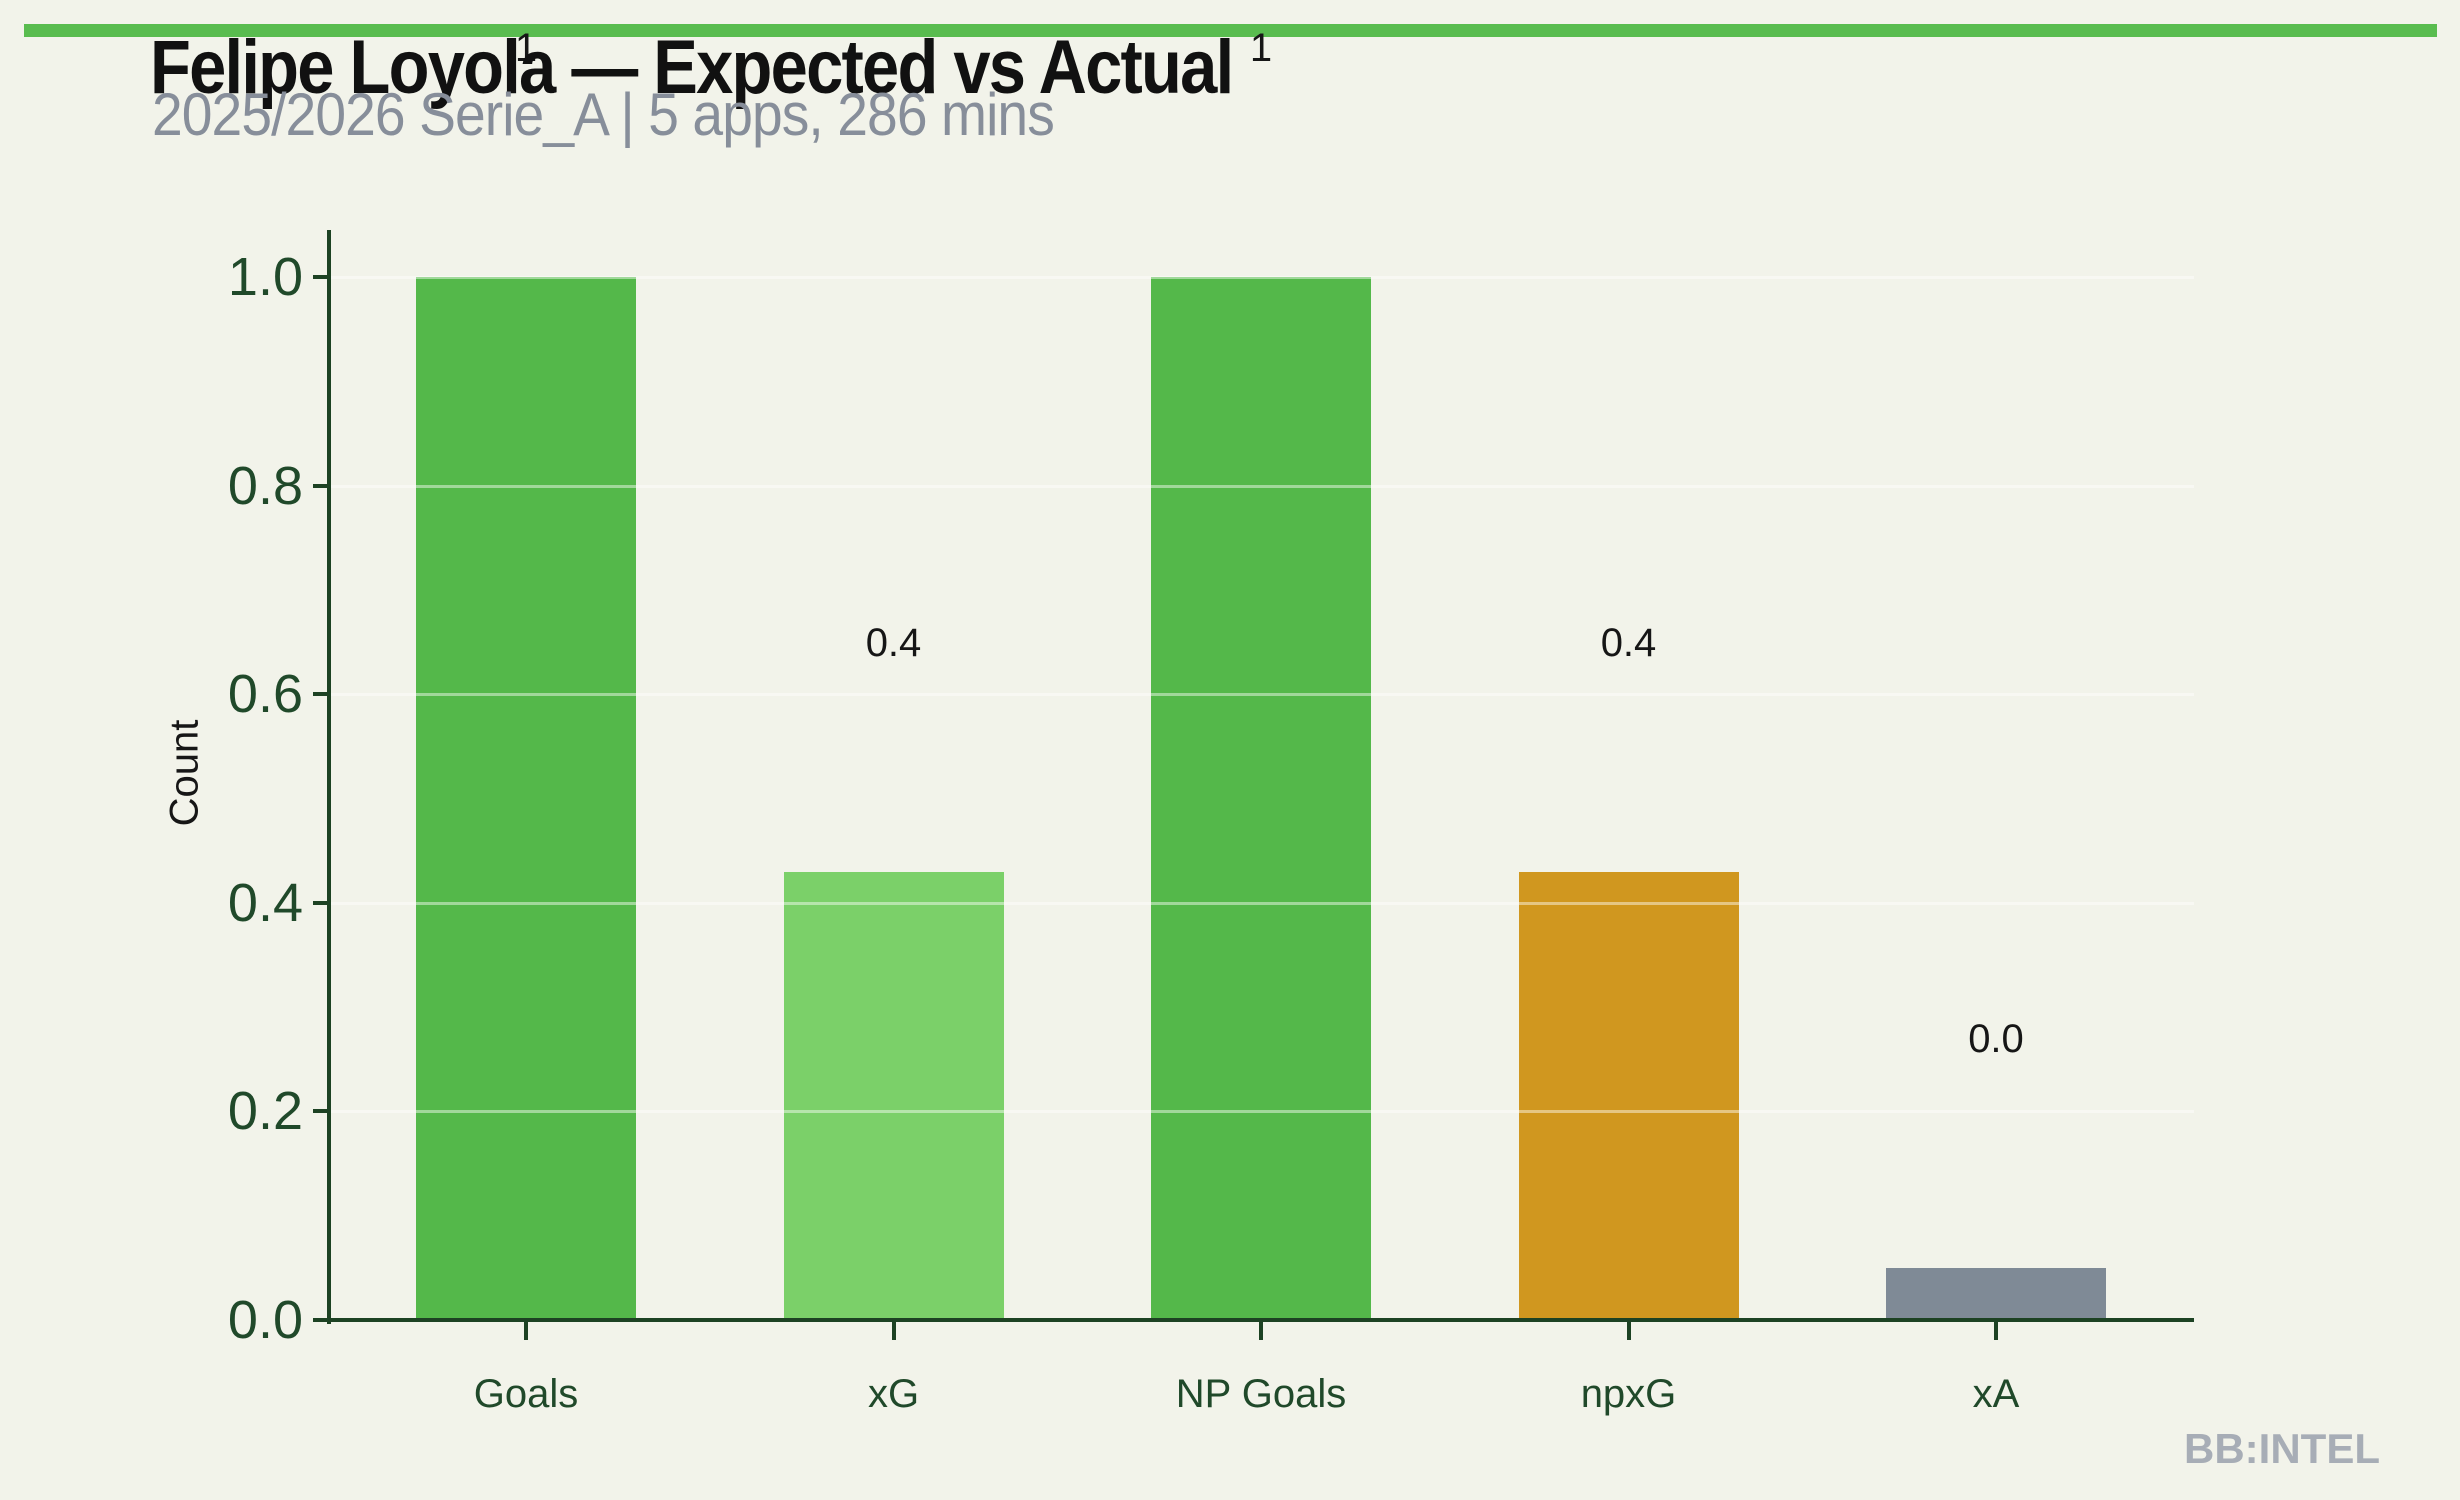 Image resolution: width=2460 pixels, height=1500 pixels. Describe the element at coordinates (265, 1320) in the screenshot. I see `y-tick-label: 0.0` at that location.